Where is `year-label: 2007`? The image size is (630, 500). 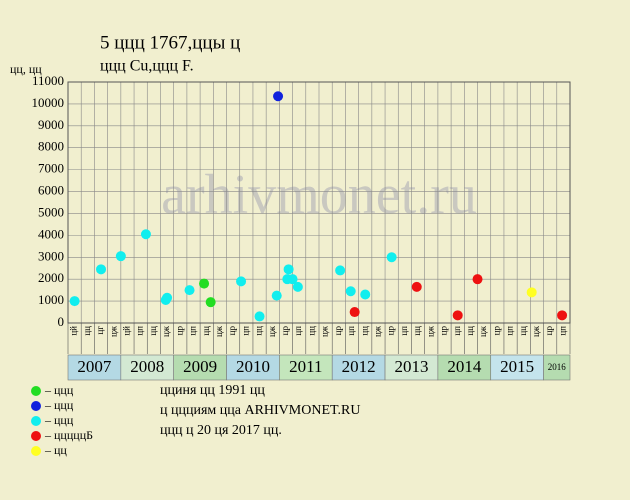 year-label: 2007 is located at coordinates (94, 366).